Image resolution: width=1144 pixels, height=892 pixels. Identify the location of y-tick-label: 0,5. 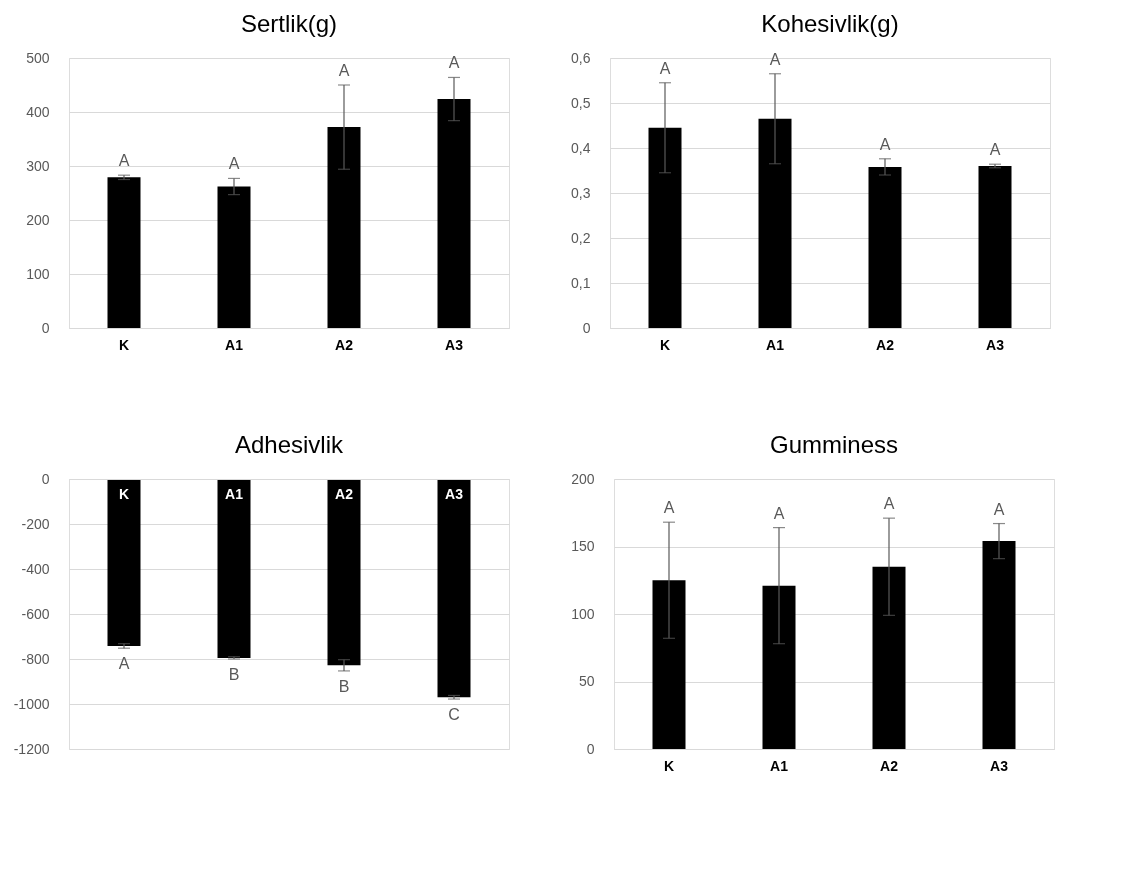
(581, 102).